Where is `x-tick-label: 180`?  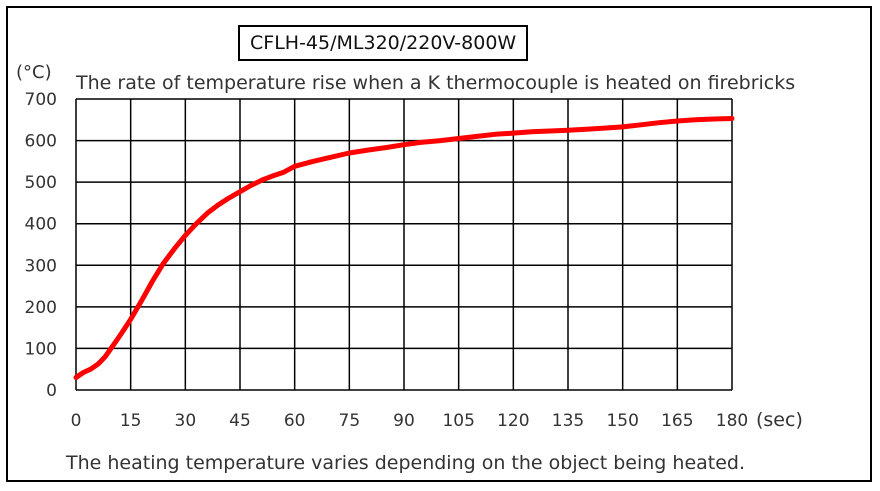 x-tick-label: 180 is located at coordinates (732, 421).